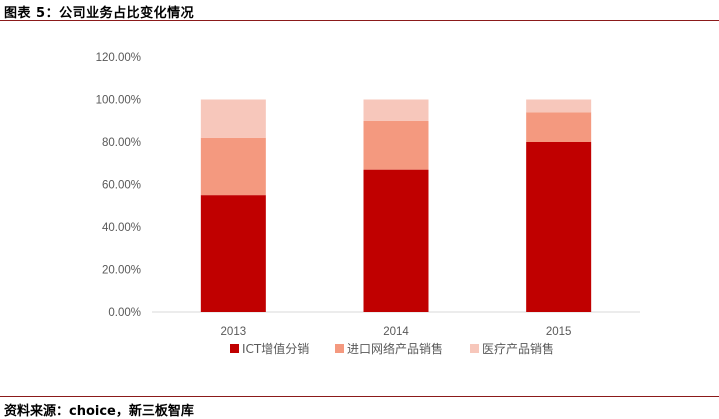 The image size is (719, 419). Describe the element at coordinates (121, 186) in the screenshot. I see `y-tick-label: 60.00%` at that location.